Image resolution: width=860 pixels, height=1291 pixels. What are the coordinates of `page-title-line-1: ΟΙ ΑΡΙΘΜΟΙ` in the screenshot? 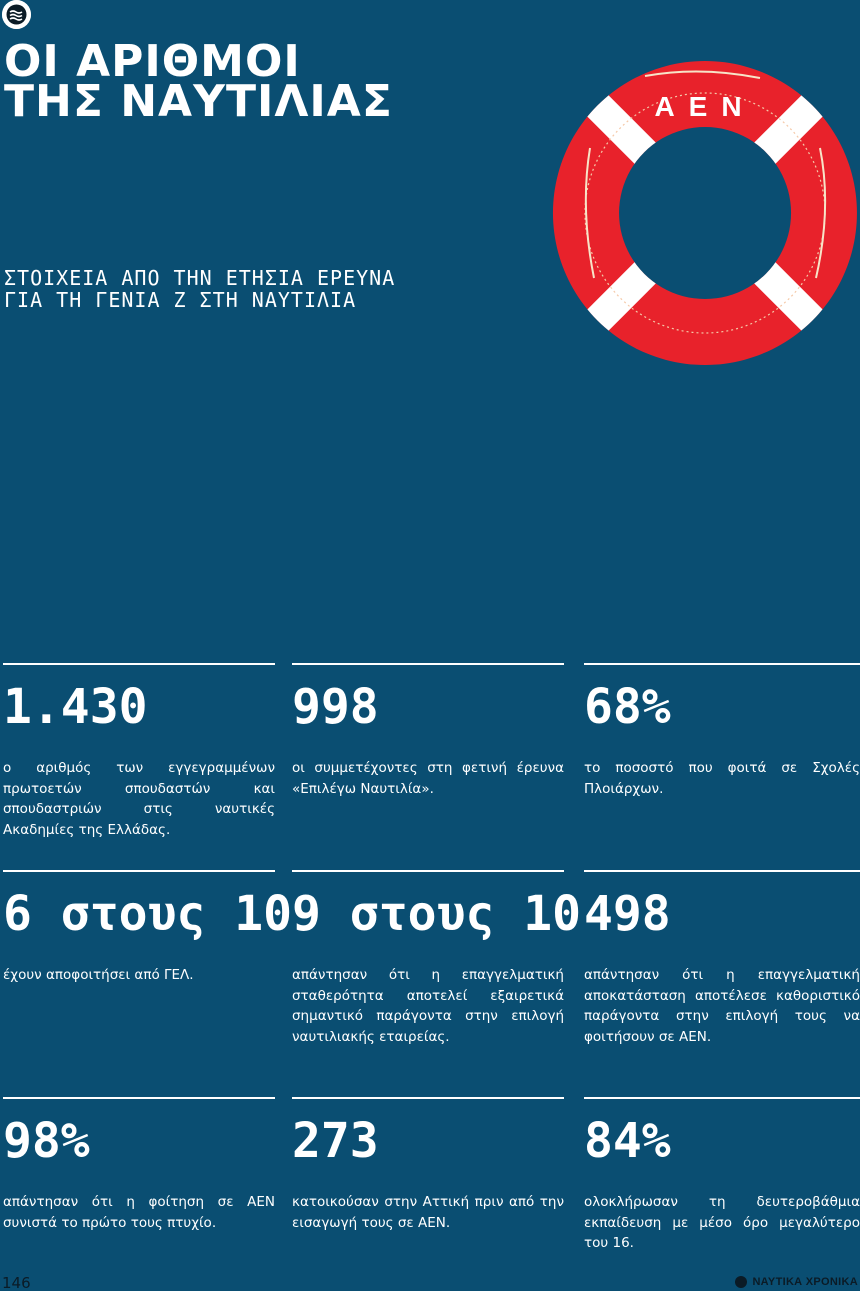 It's located at (152, 61).